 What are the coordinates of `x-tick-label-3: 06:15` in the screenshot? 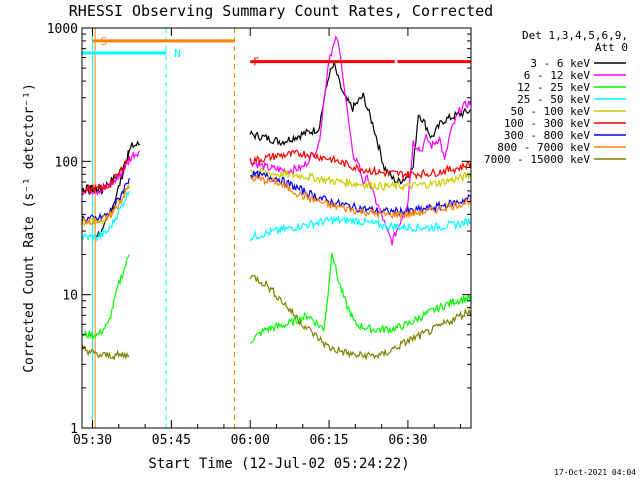 It's located at (328, 440).